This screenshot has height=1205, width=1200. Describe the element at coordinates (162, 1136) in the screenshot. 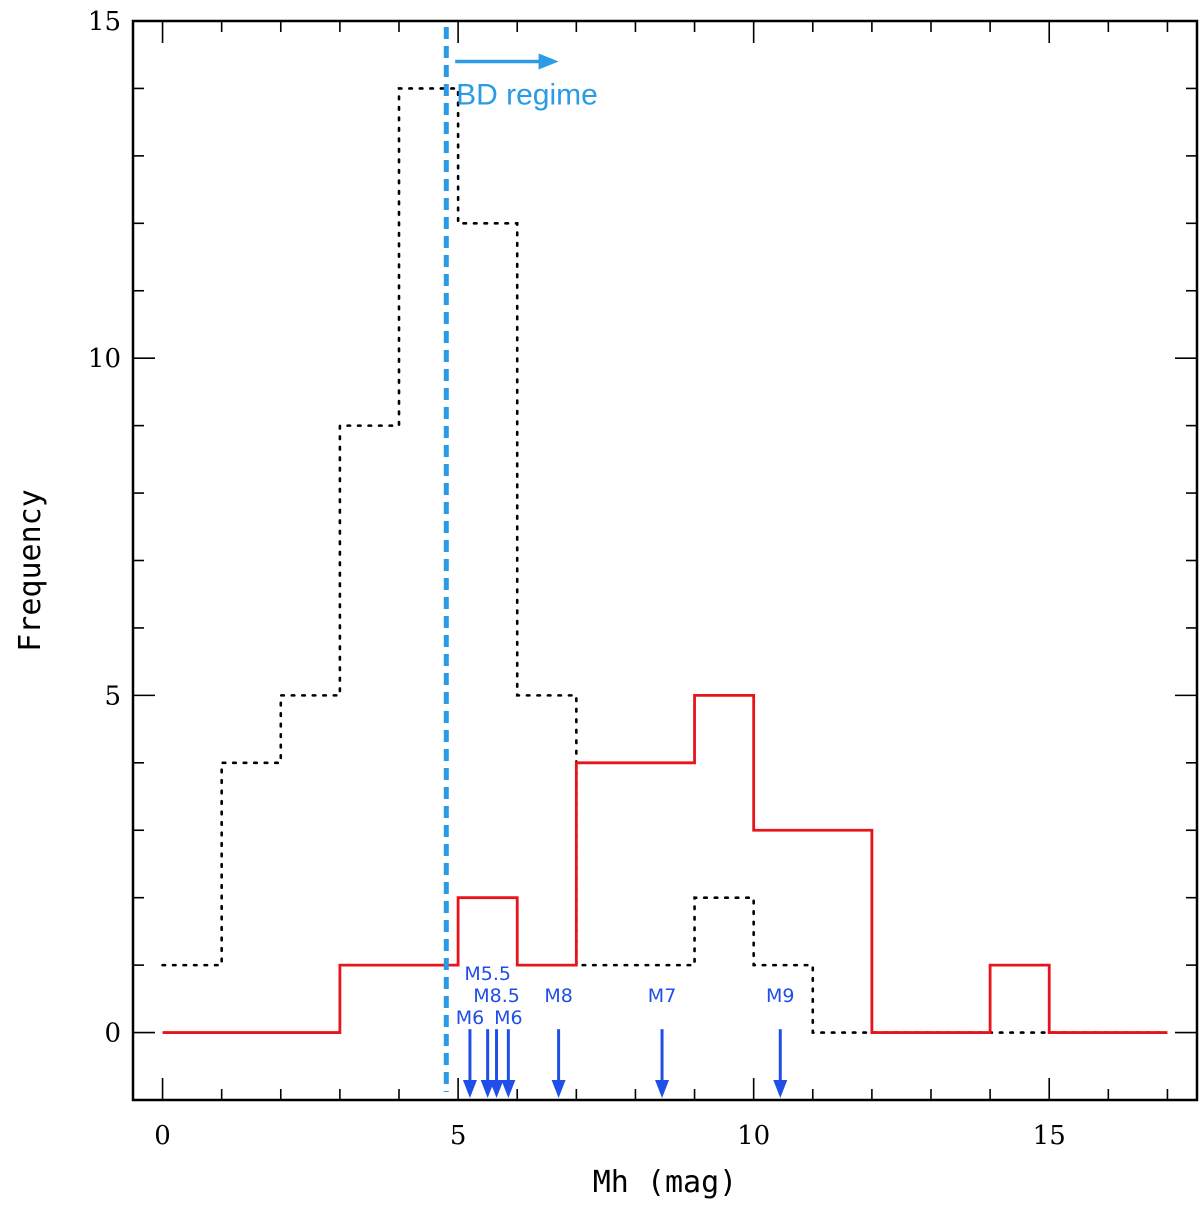

I see `x-tick-label: 0` at that location.